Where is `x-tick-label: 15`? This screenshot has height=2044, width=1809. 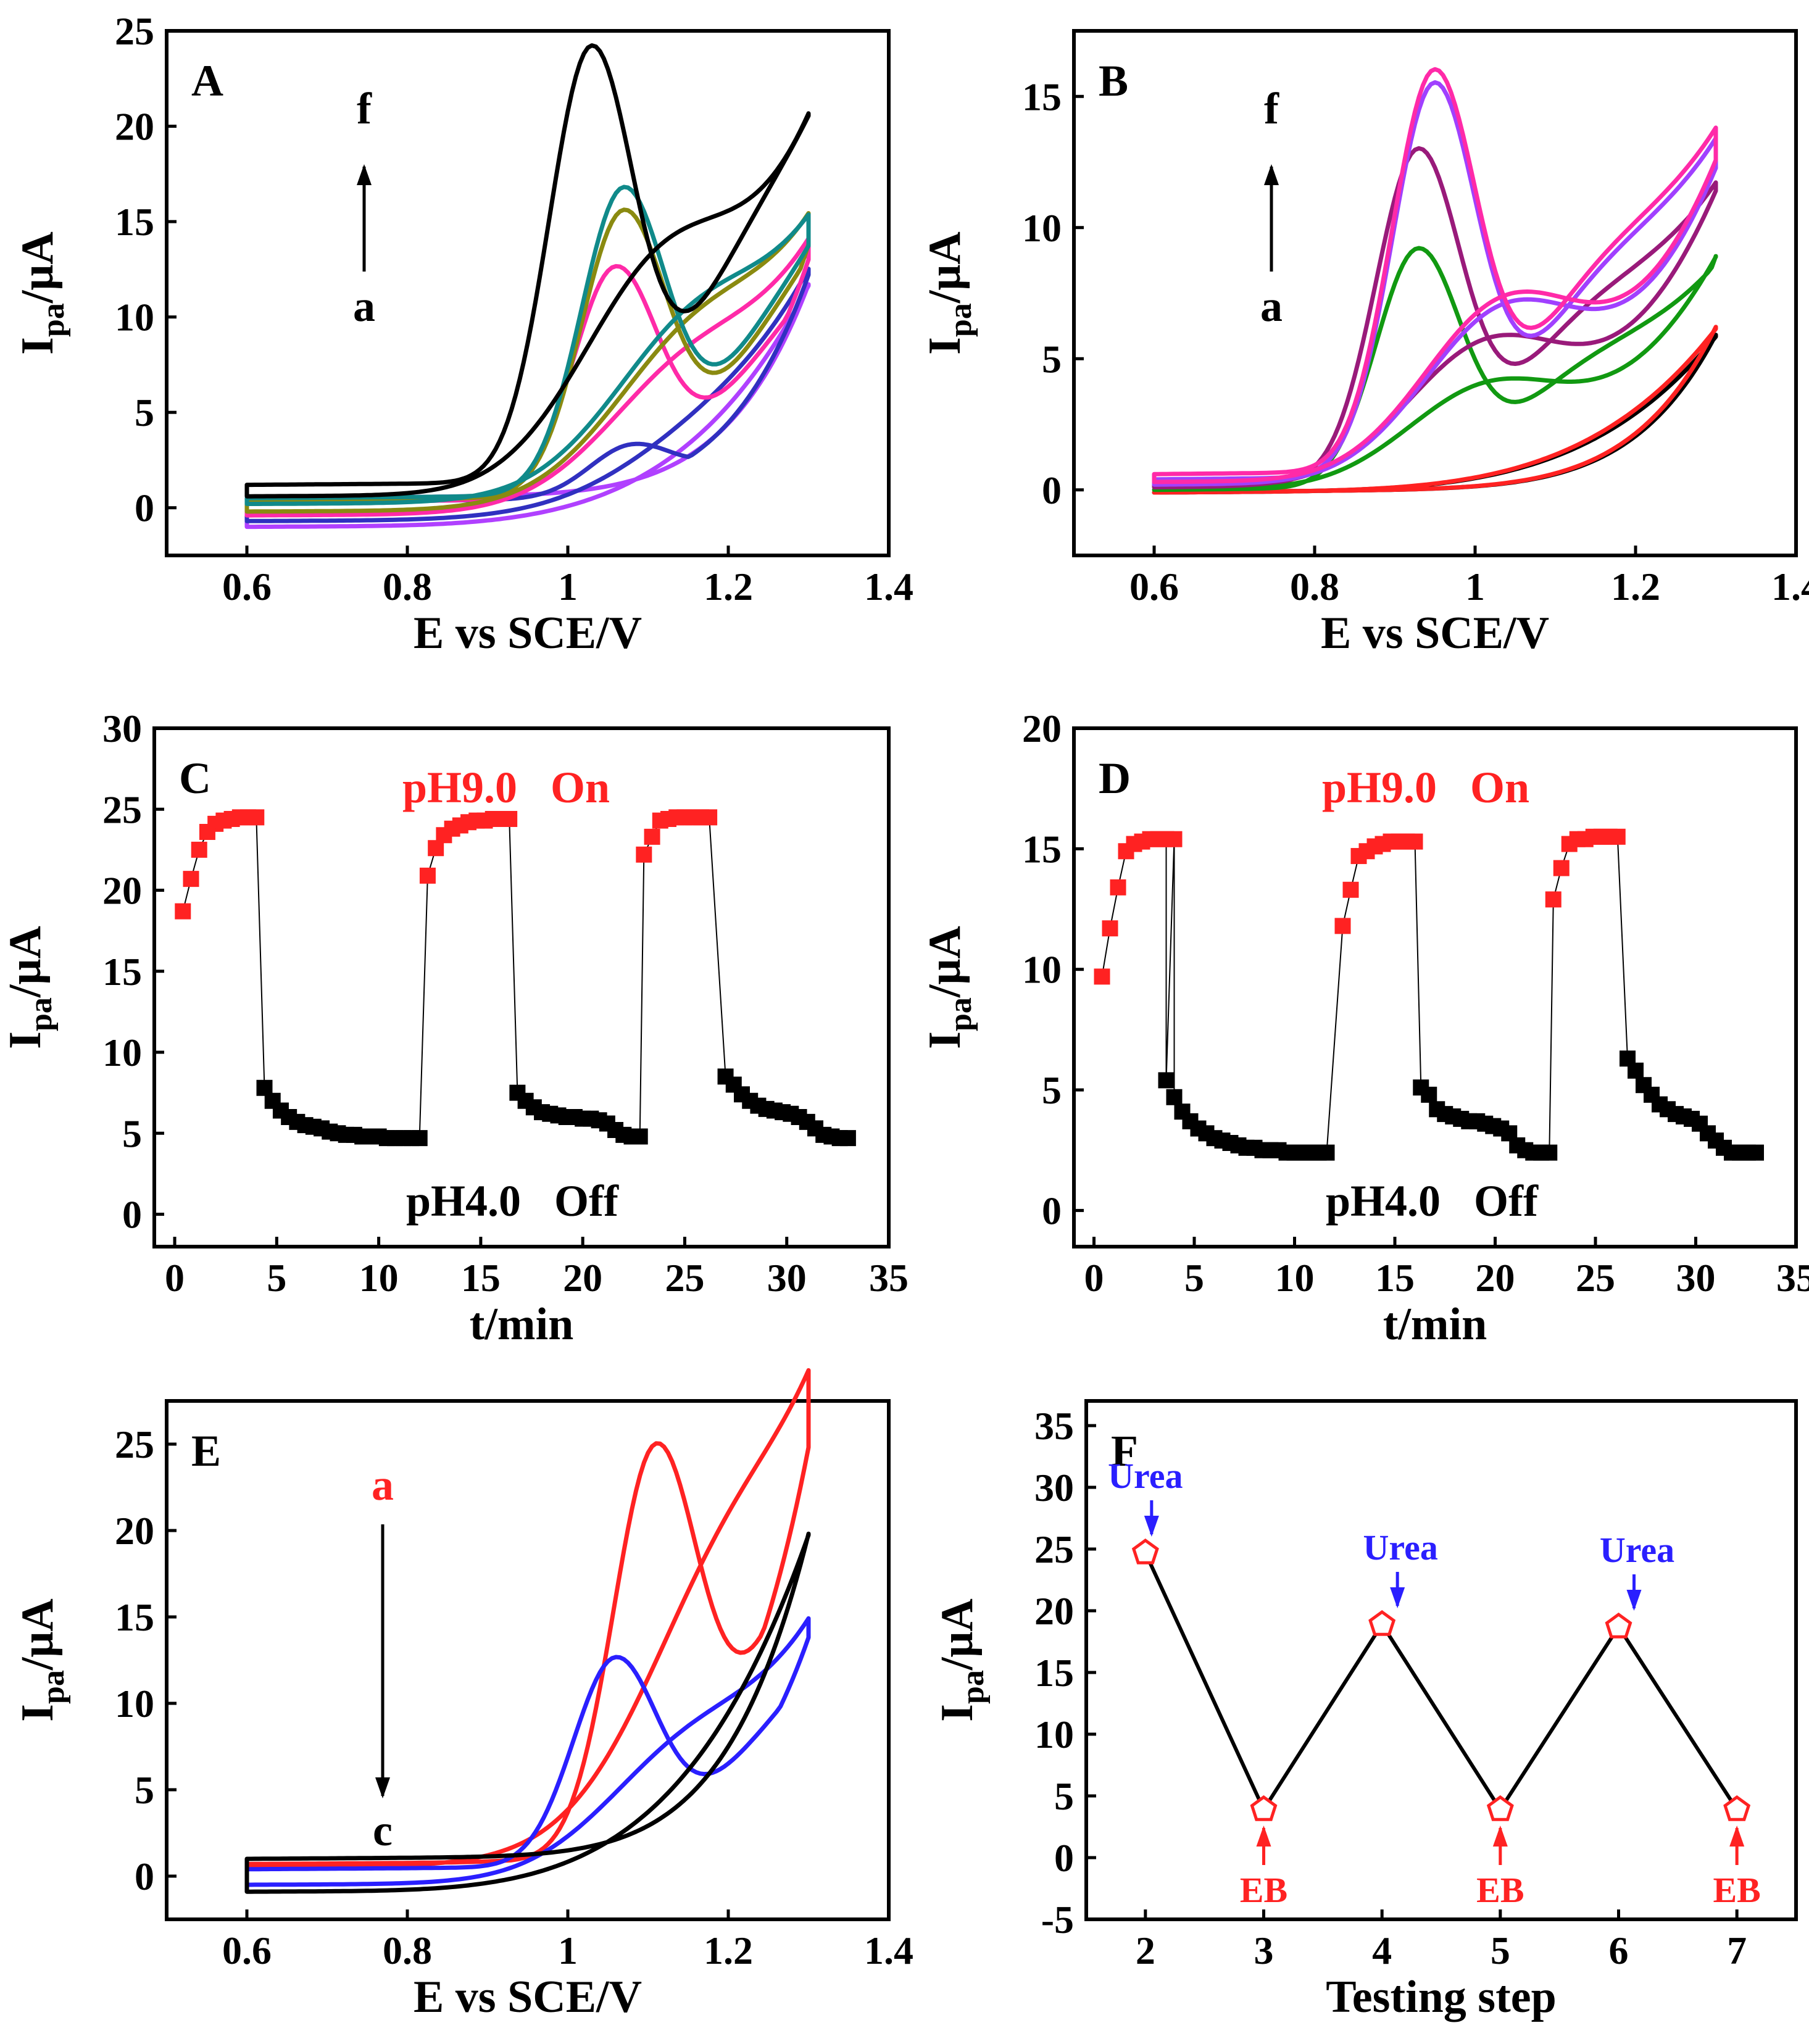
x-tick-label: 15 is located at coordinates (481, 1278).